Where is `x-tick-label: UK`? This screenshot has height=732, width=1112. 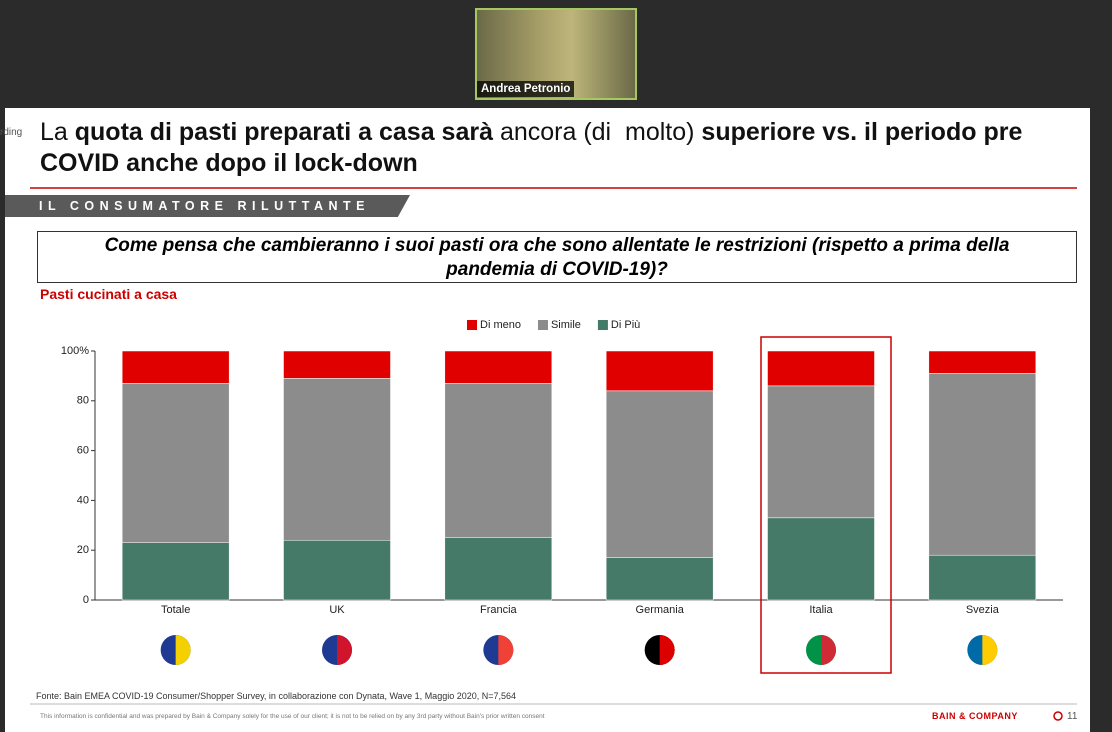
x-tick-label: UK is located at coordinates (337, 610).